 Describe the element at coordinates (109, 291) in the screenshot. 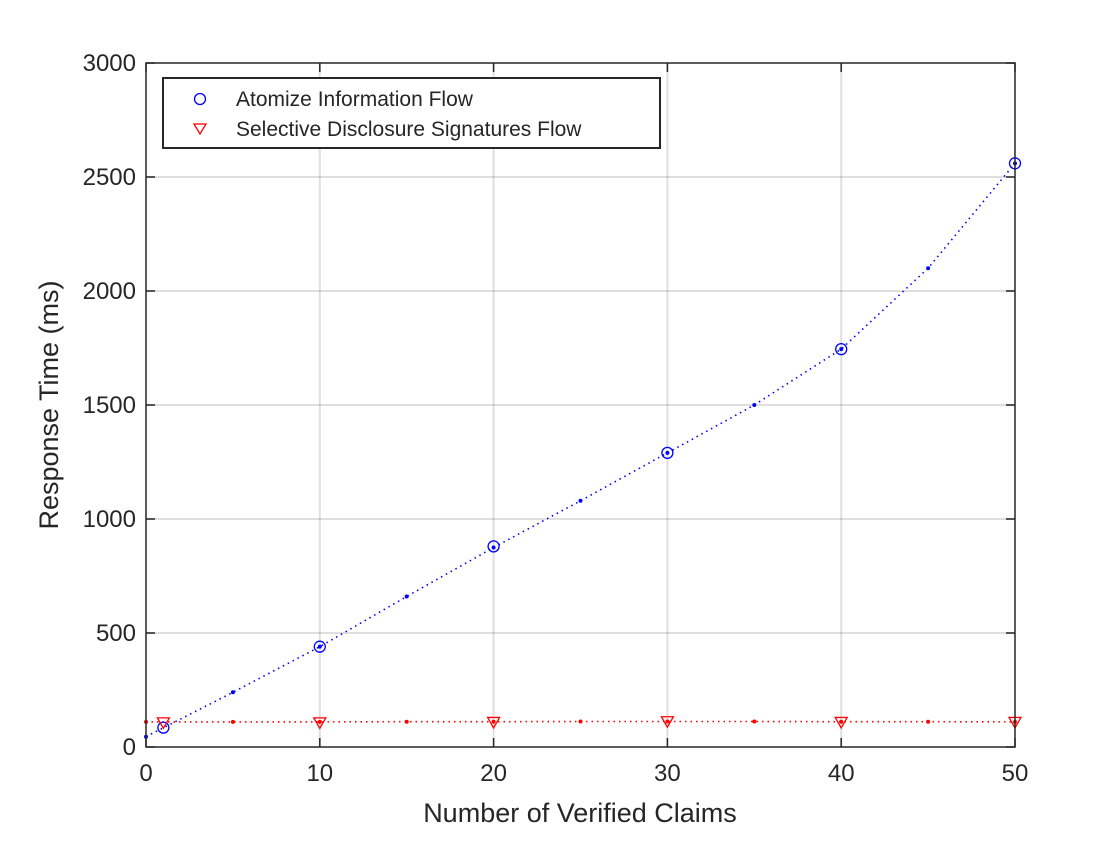

I see `y-tick-label: 2000` at that location.